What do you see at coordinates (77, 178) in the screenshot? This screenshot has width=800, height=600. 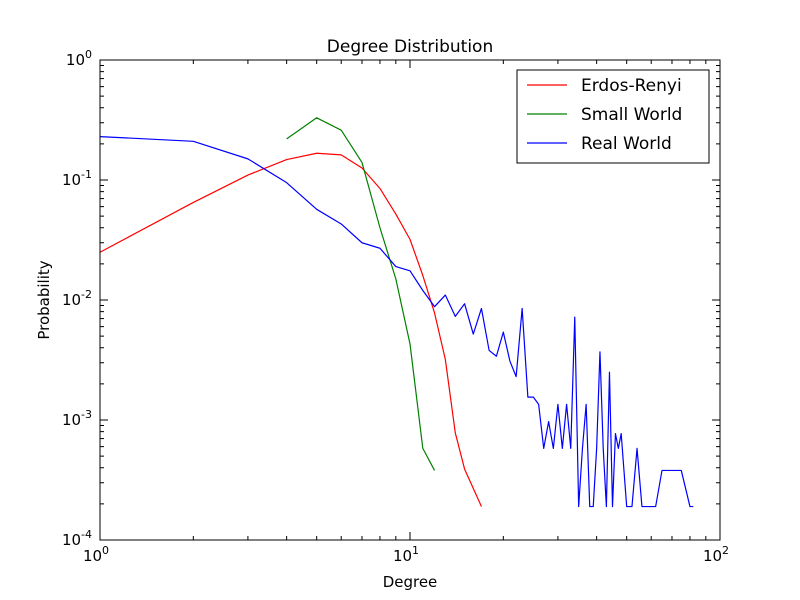 I see `y-tick-label: 10⁻¹` at bounding box center [77, 178].